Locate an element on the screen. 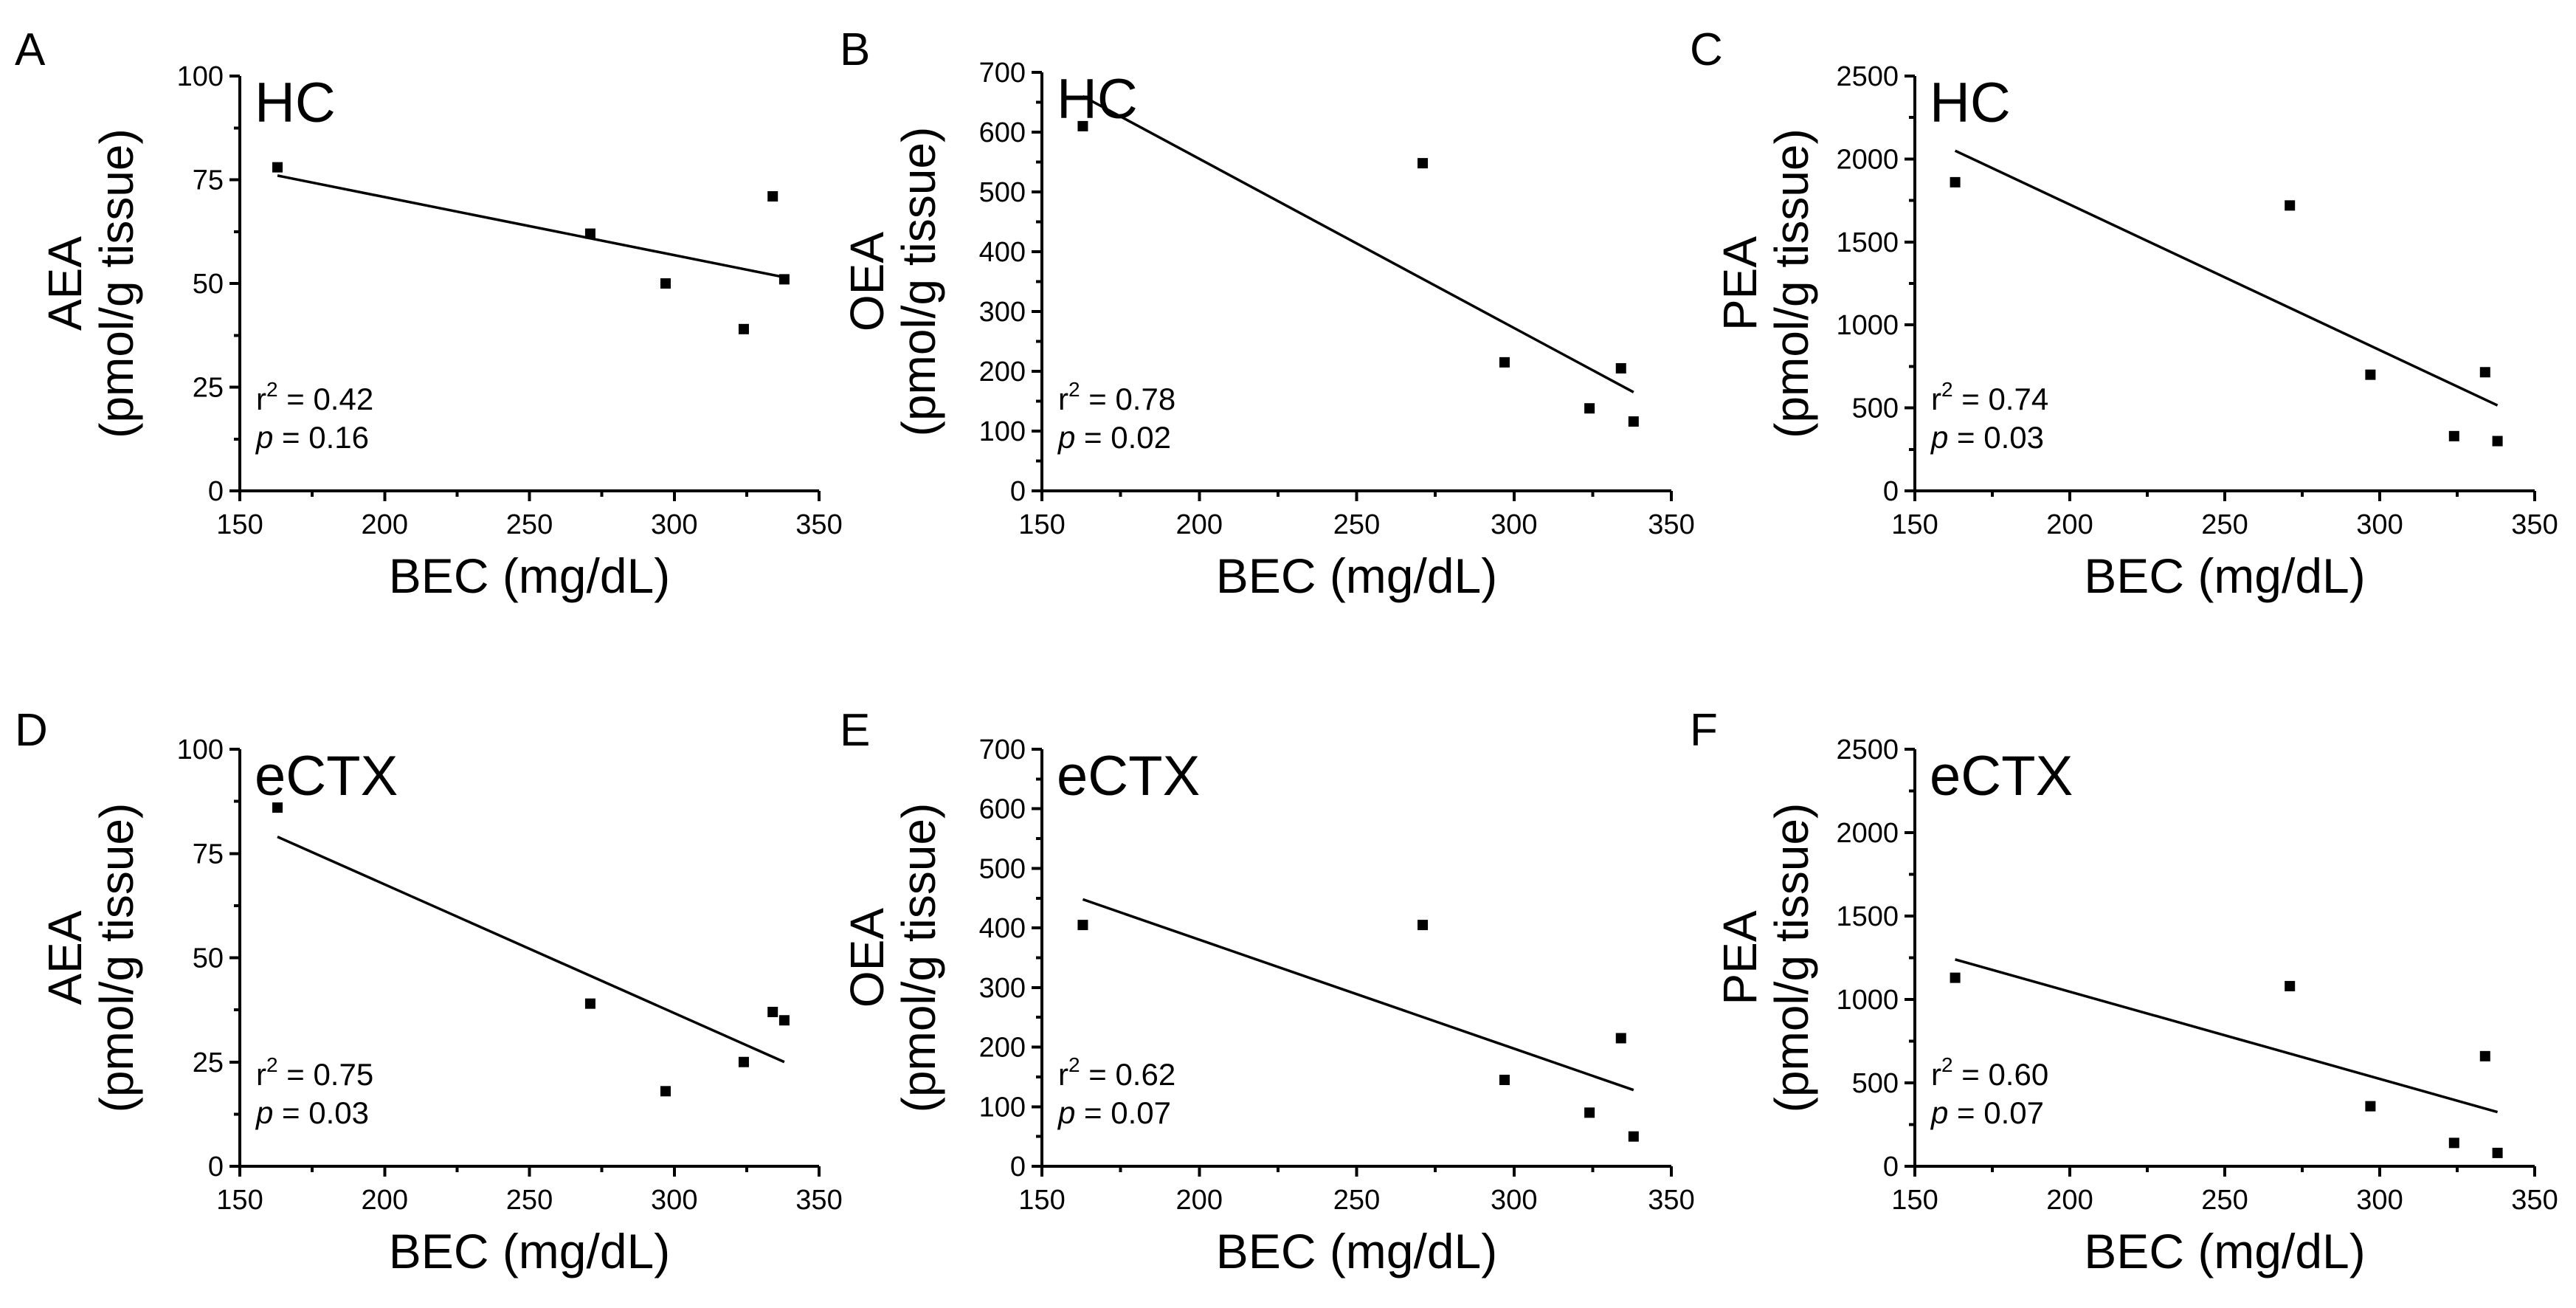 This screenshot has width=2576, height=1308. y-tick-label: 300 is located at coordinates (1003, 988).